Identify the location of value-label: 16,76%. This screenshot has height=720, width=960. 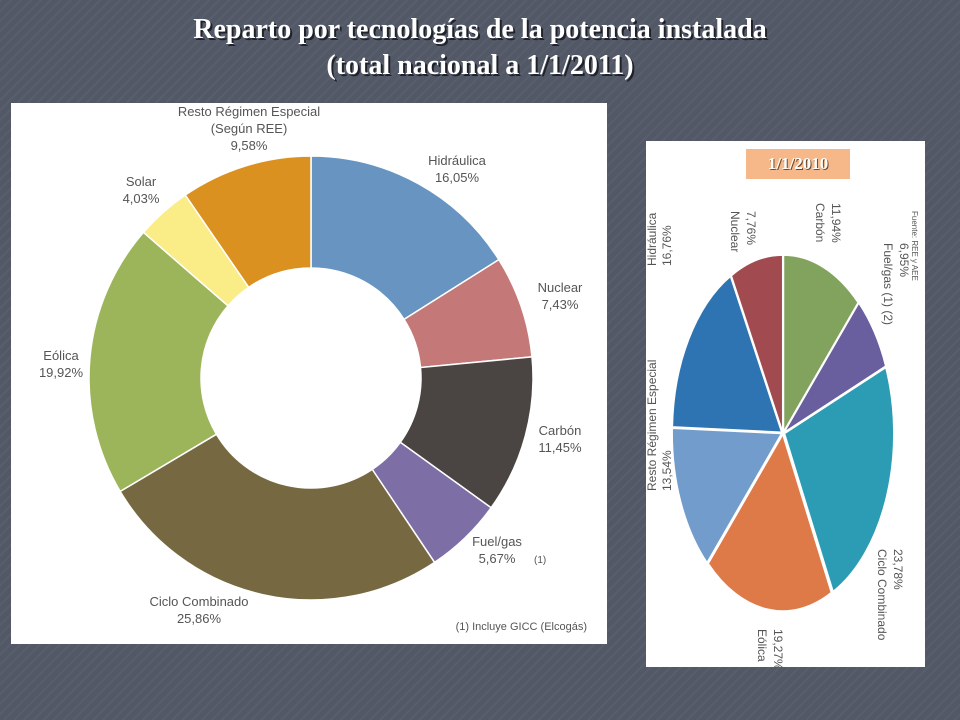
(667, 245).